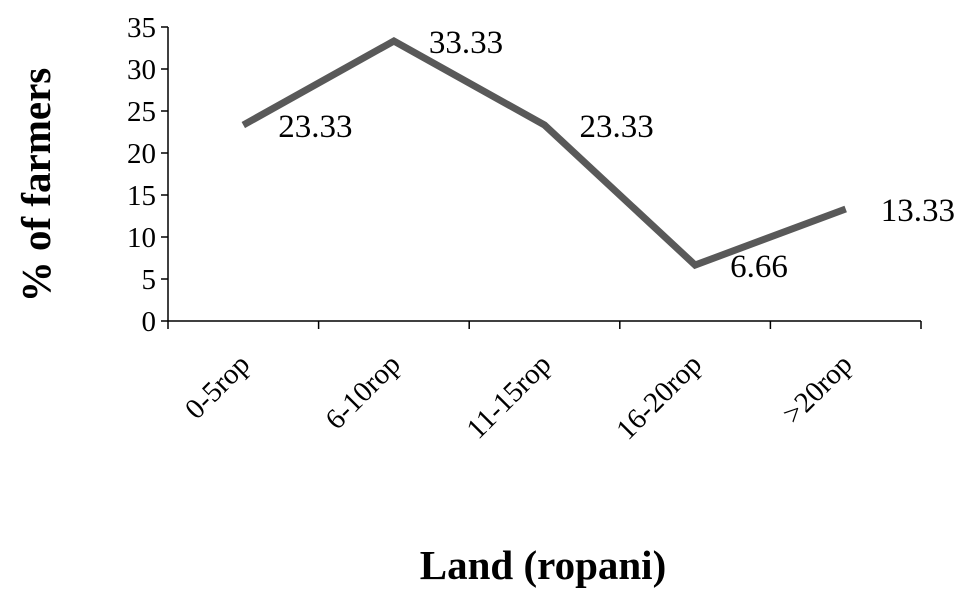  I want to click on y-tick-label: 5, so click(149, 280).